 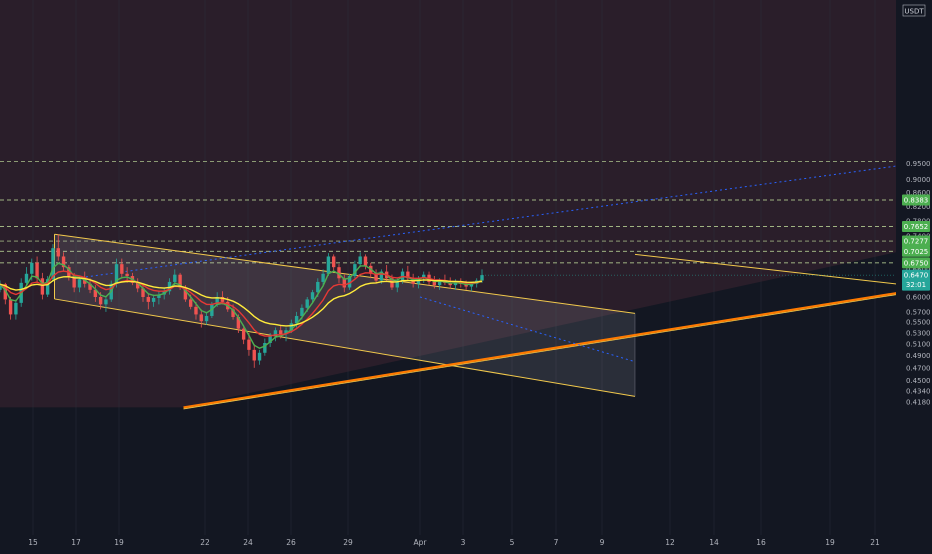 What do you see at coordinates (448, 542) in the screenshot?
I see `time-axis: 15 17 19 22 24 26 29 Apr 3 5 7 9 12 14 16 19 21` at bounding box center [448, 542].